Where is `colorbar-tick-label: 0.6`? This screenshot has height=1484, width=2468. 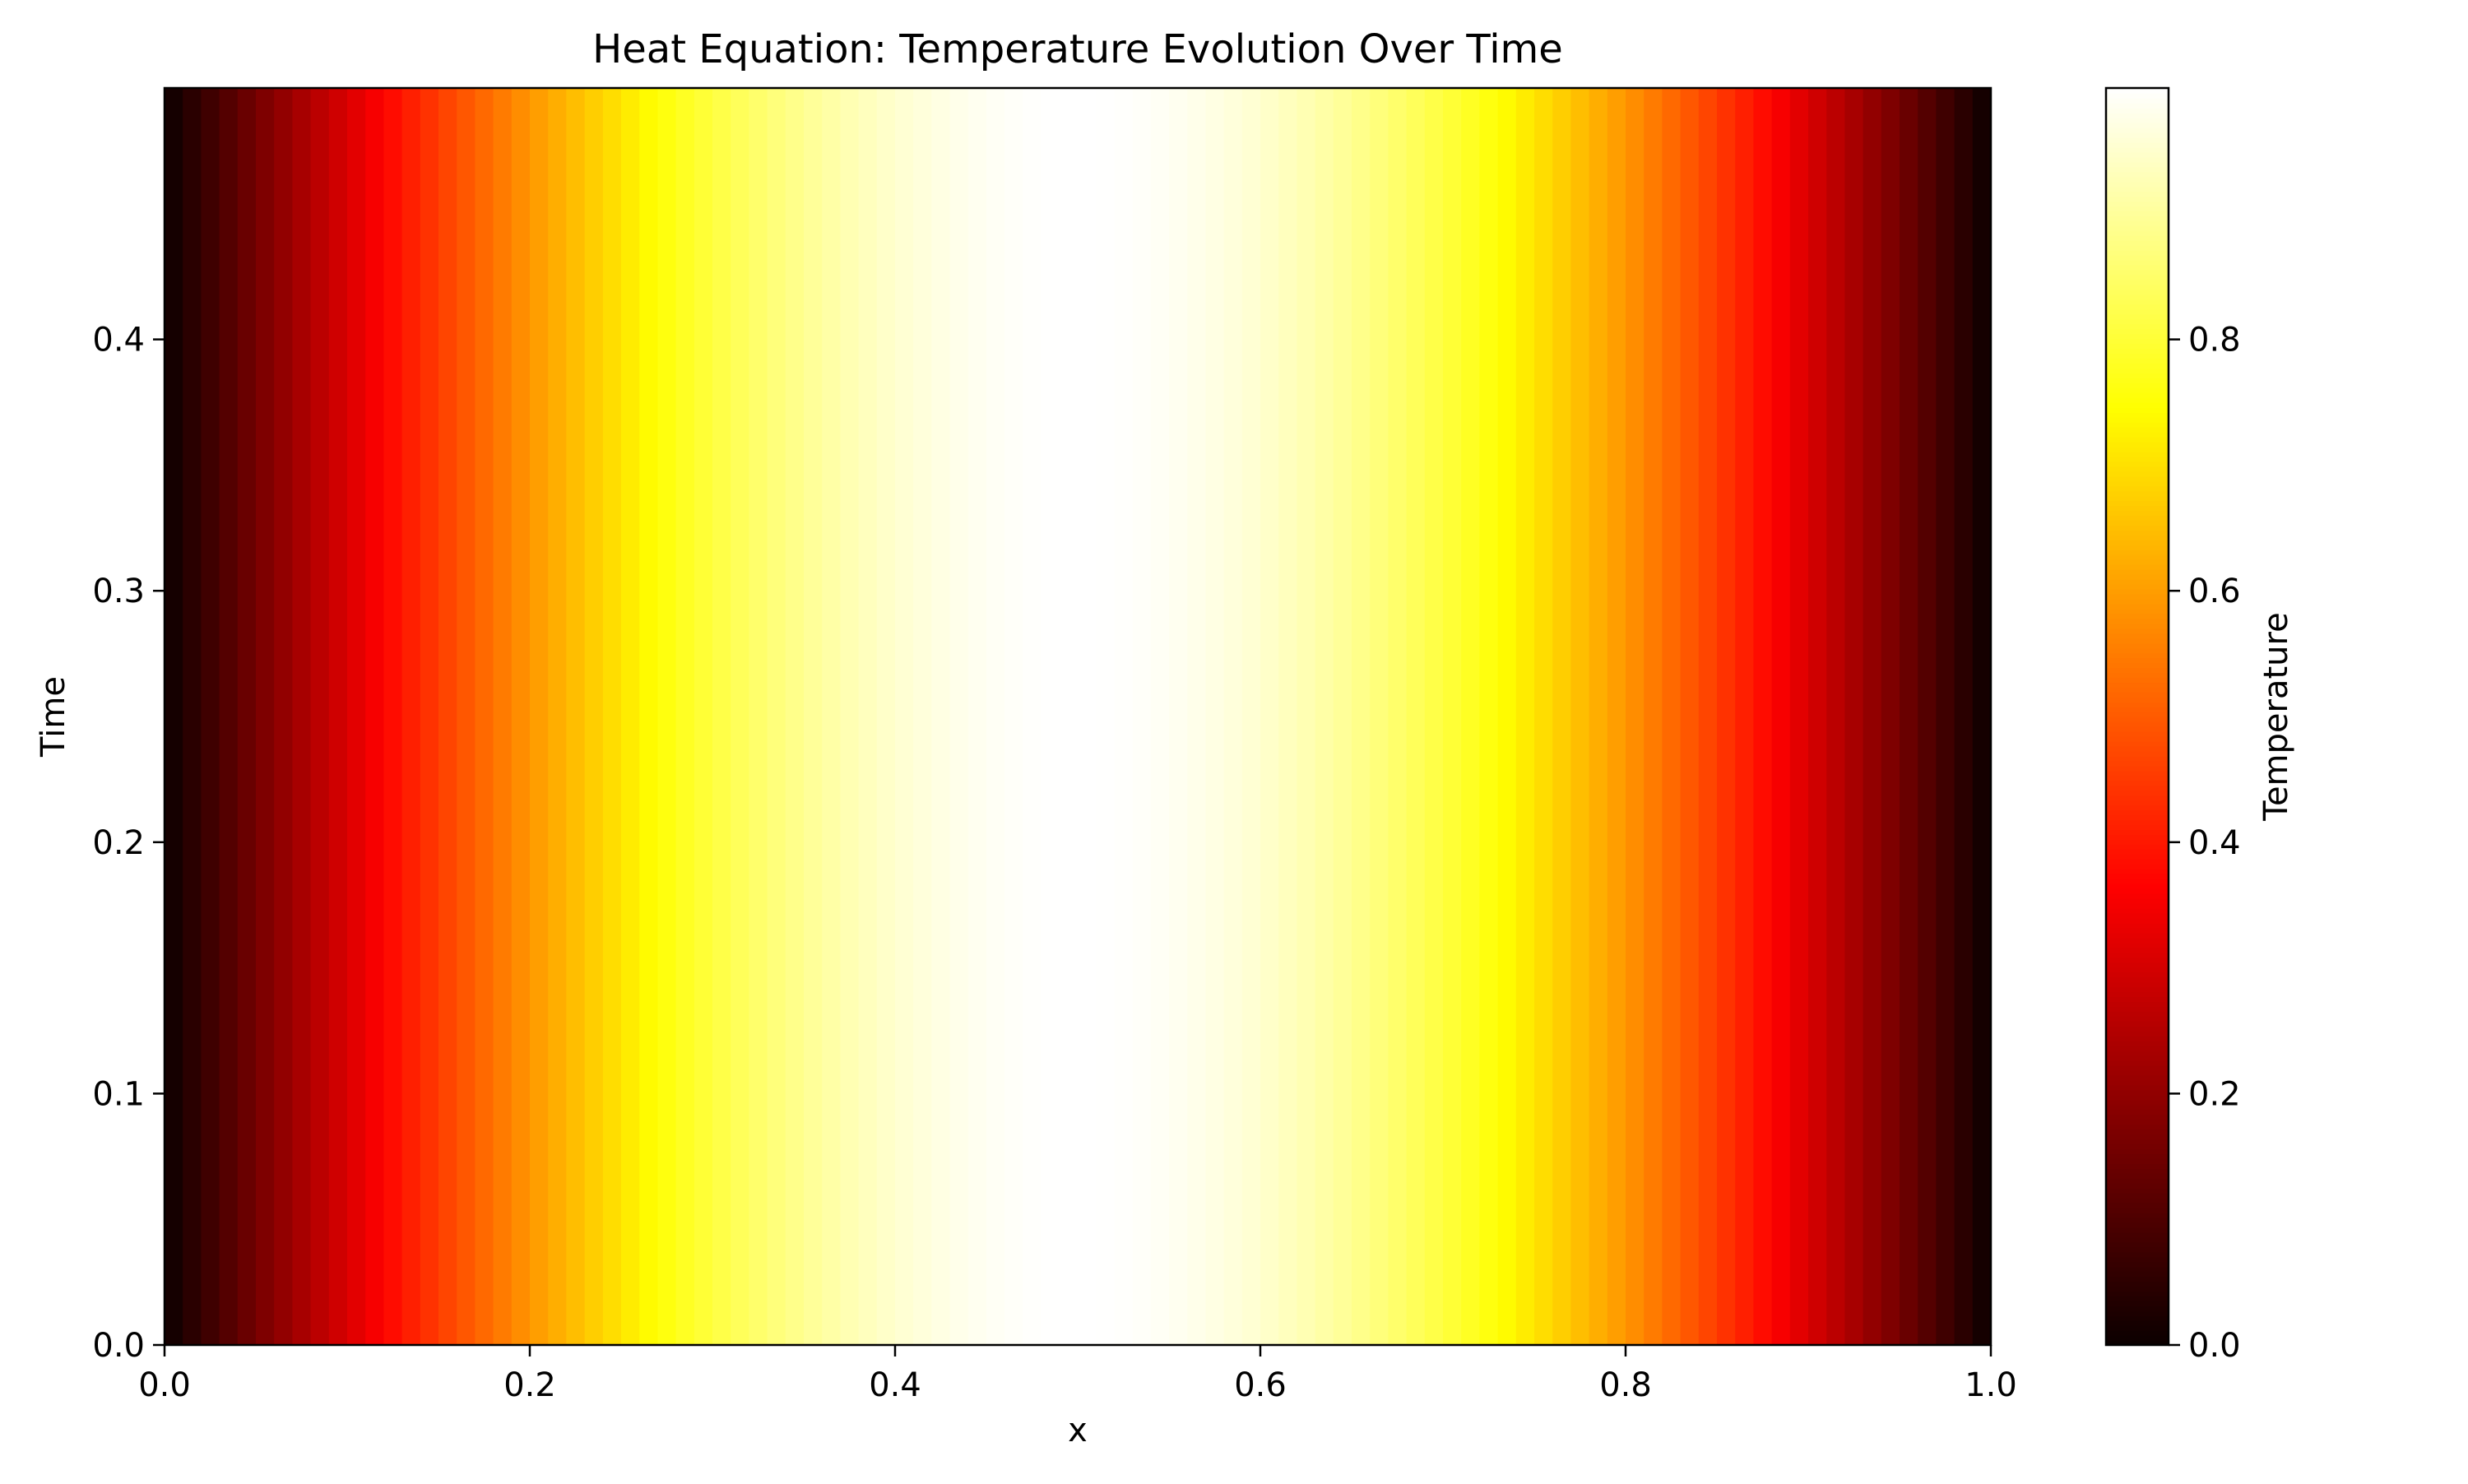 colorbar-tick-label: 0.6 is located at coordinates (2214, 591).